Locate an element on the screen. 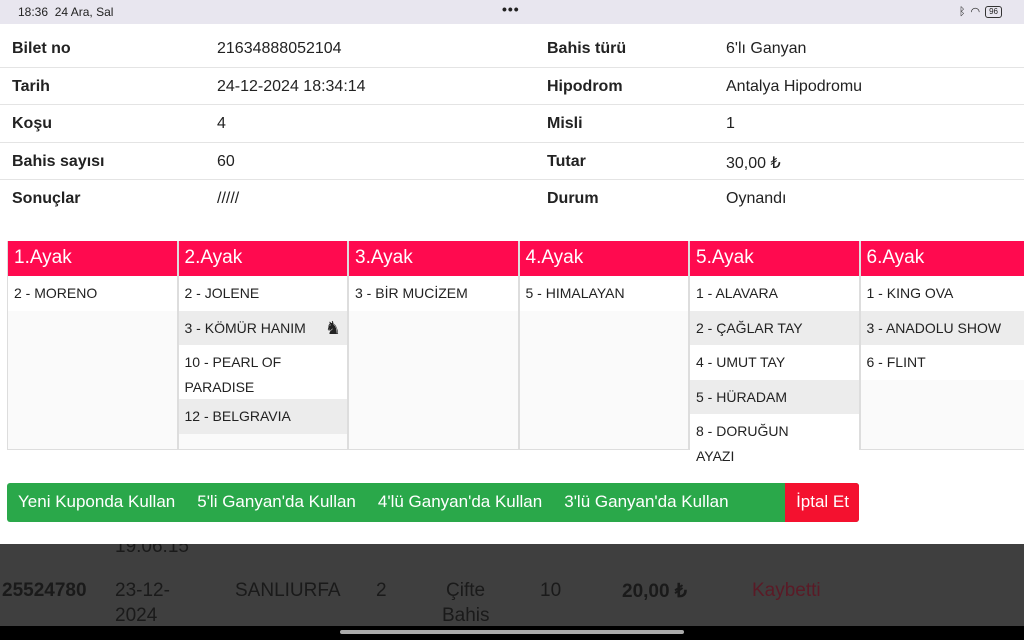 The width and height of the screenshot is (1024, 640). home-handle is located at coordinates (512, 632).